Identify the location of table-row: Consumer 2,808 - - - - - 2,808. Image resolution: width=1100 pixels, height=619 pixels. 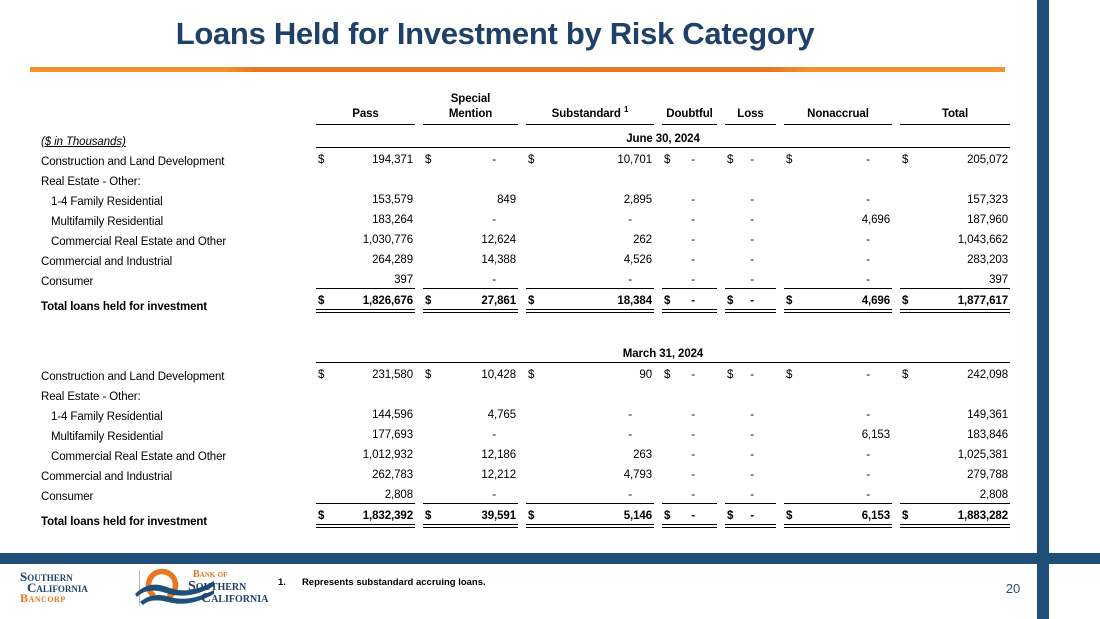
(525, 493).